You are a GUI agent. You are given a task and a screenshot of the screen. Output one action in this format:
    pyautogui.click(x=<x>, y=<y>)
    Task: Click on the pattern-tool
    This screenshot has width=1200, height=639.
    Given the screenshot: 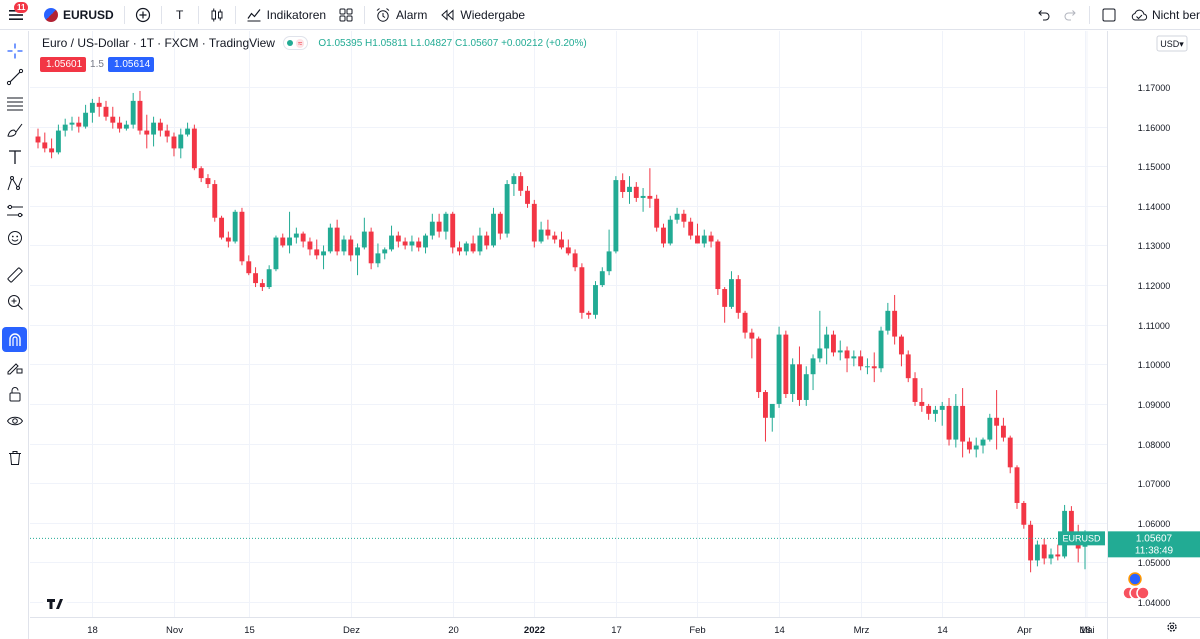 What is the action you would take?
    pyautogui.click(x=14, y=183)
    